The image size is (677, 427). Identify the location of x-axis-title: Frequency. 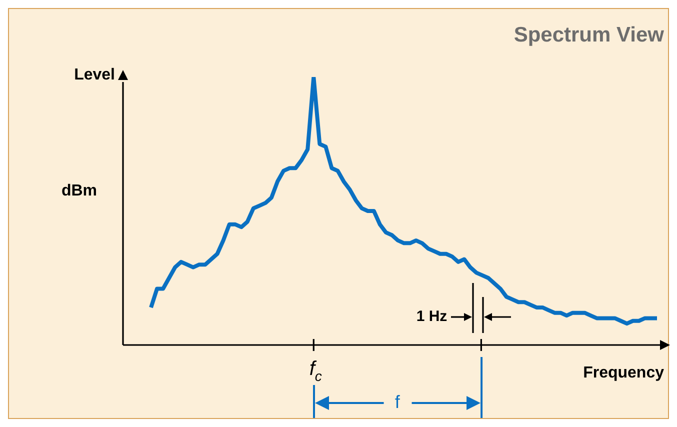
(623, 373).